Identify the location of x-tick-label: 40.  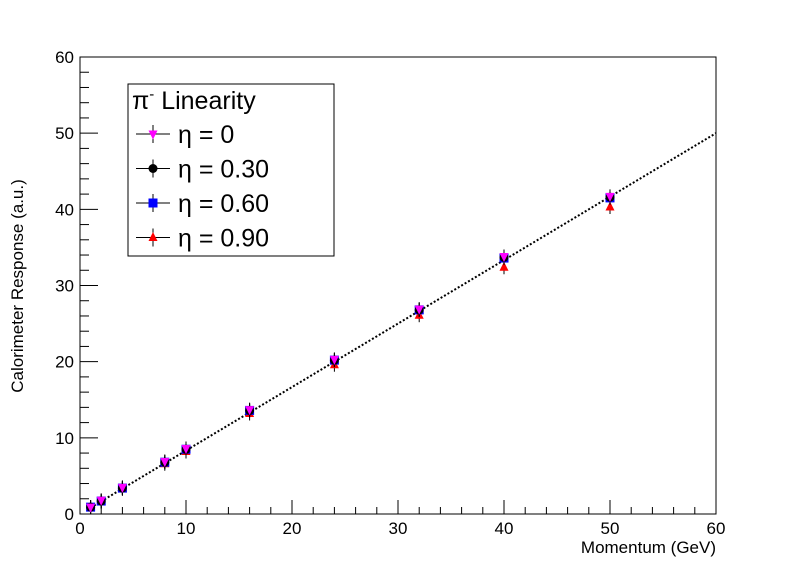
(504, 528).